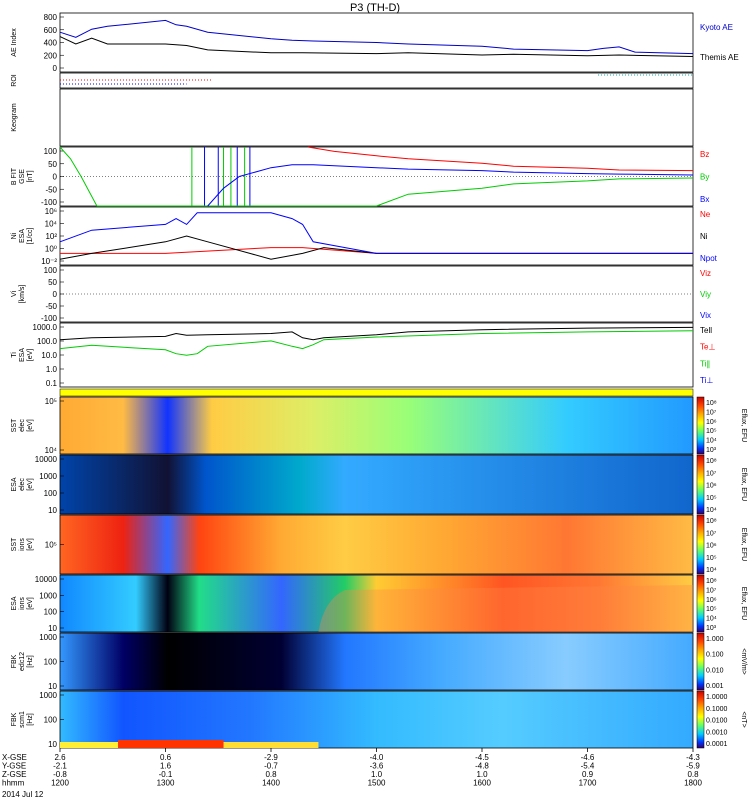 The width and height of the screenshot is (750, 800). Describe the element at coordinates (22, 719) in the screenshot. I see `ylabel-fbk2: FBK scm1 [Hz]` at that location.